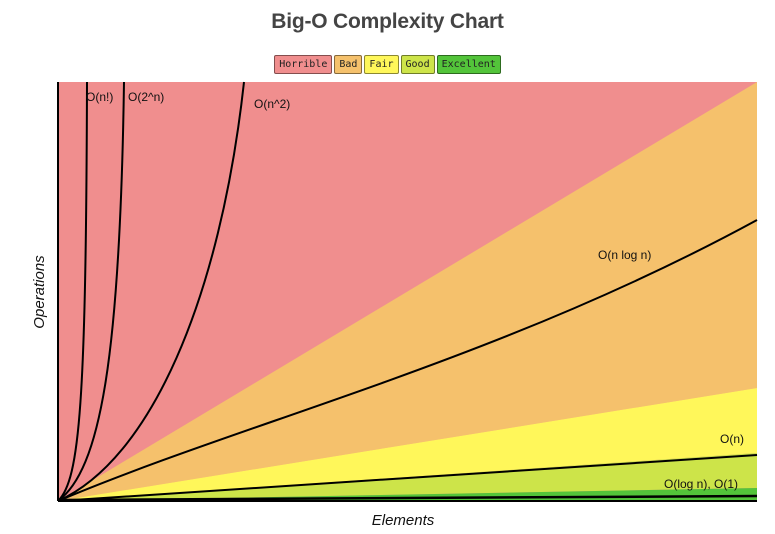 Image resolution: width=775 pixels, height=534 pixels. What do you see at coordinates (348, 64) in the screenshot?
I see `legend-item-bad: Bad` at bounding box center [348, 64].